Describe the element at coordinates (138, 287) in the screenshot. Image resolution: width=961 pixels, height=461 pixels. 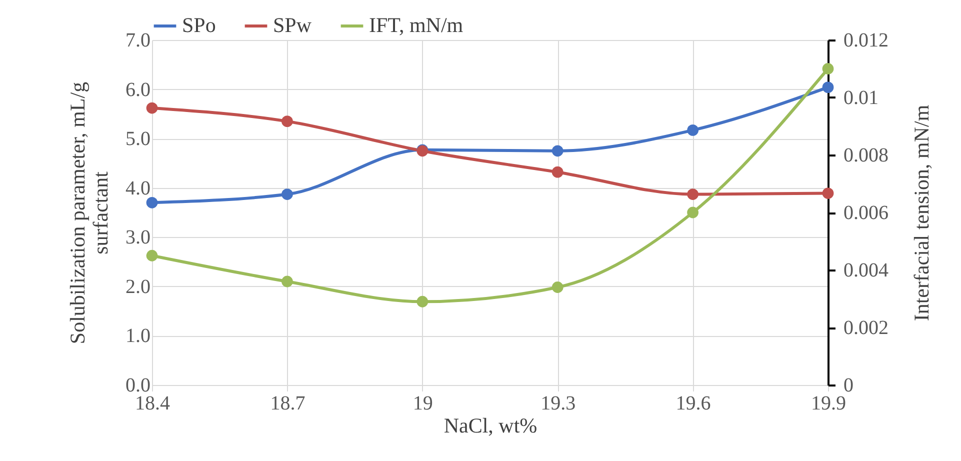
I see `y-tick-label: 2.0` at that location.